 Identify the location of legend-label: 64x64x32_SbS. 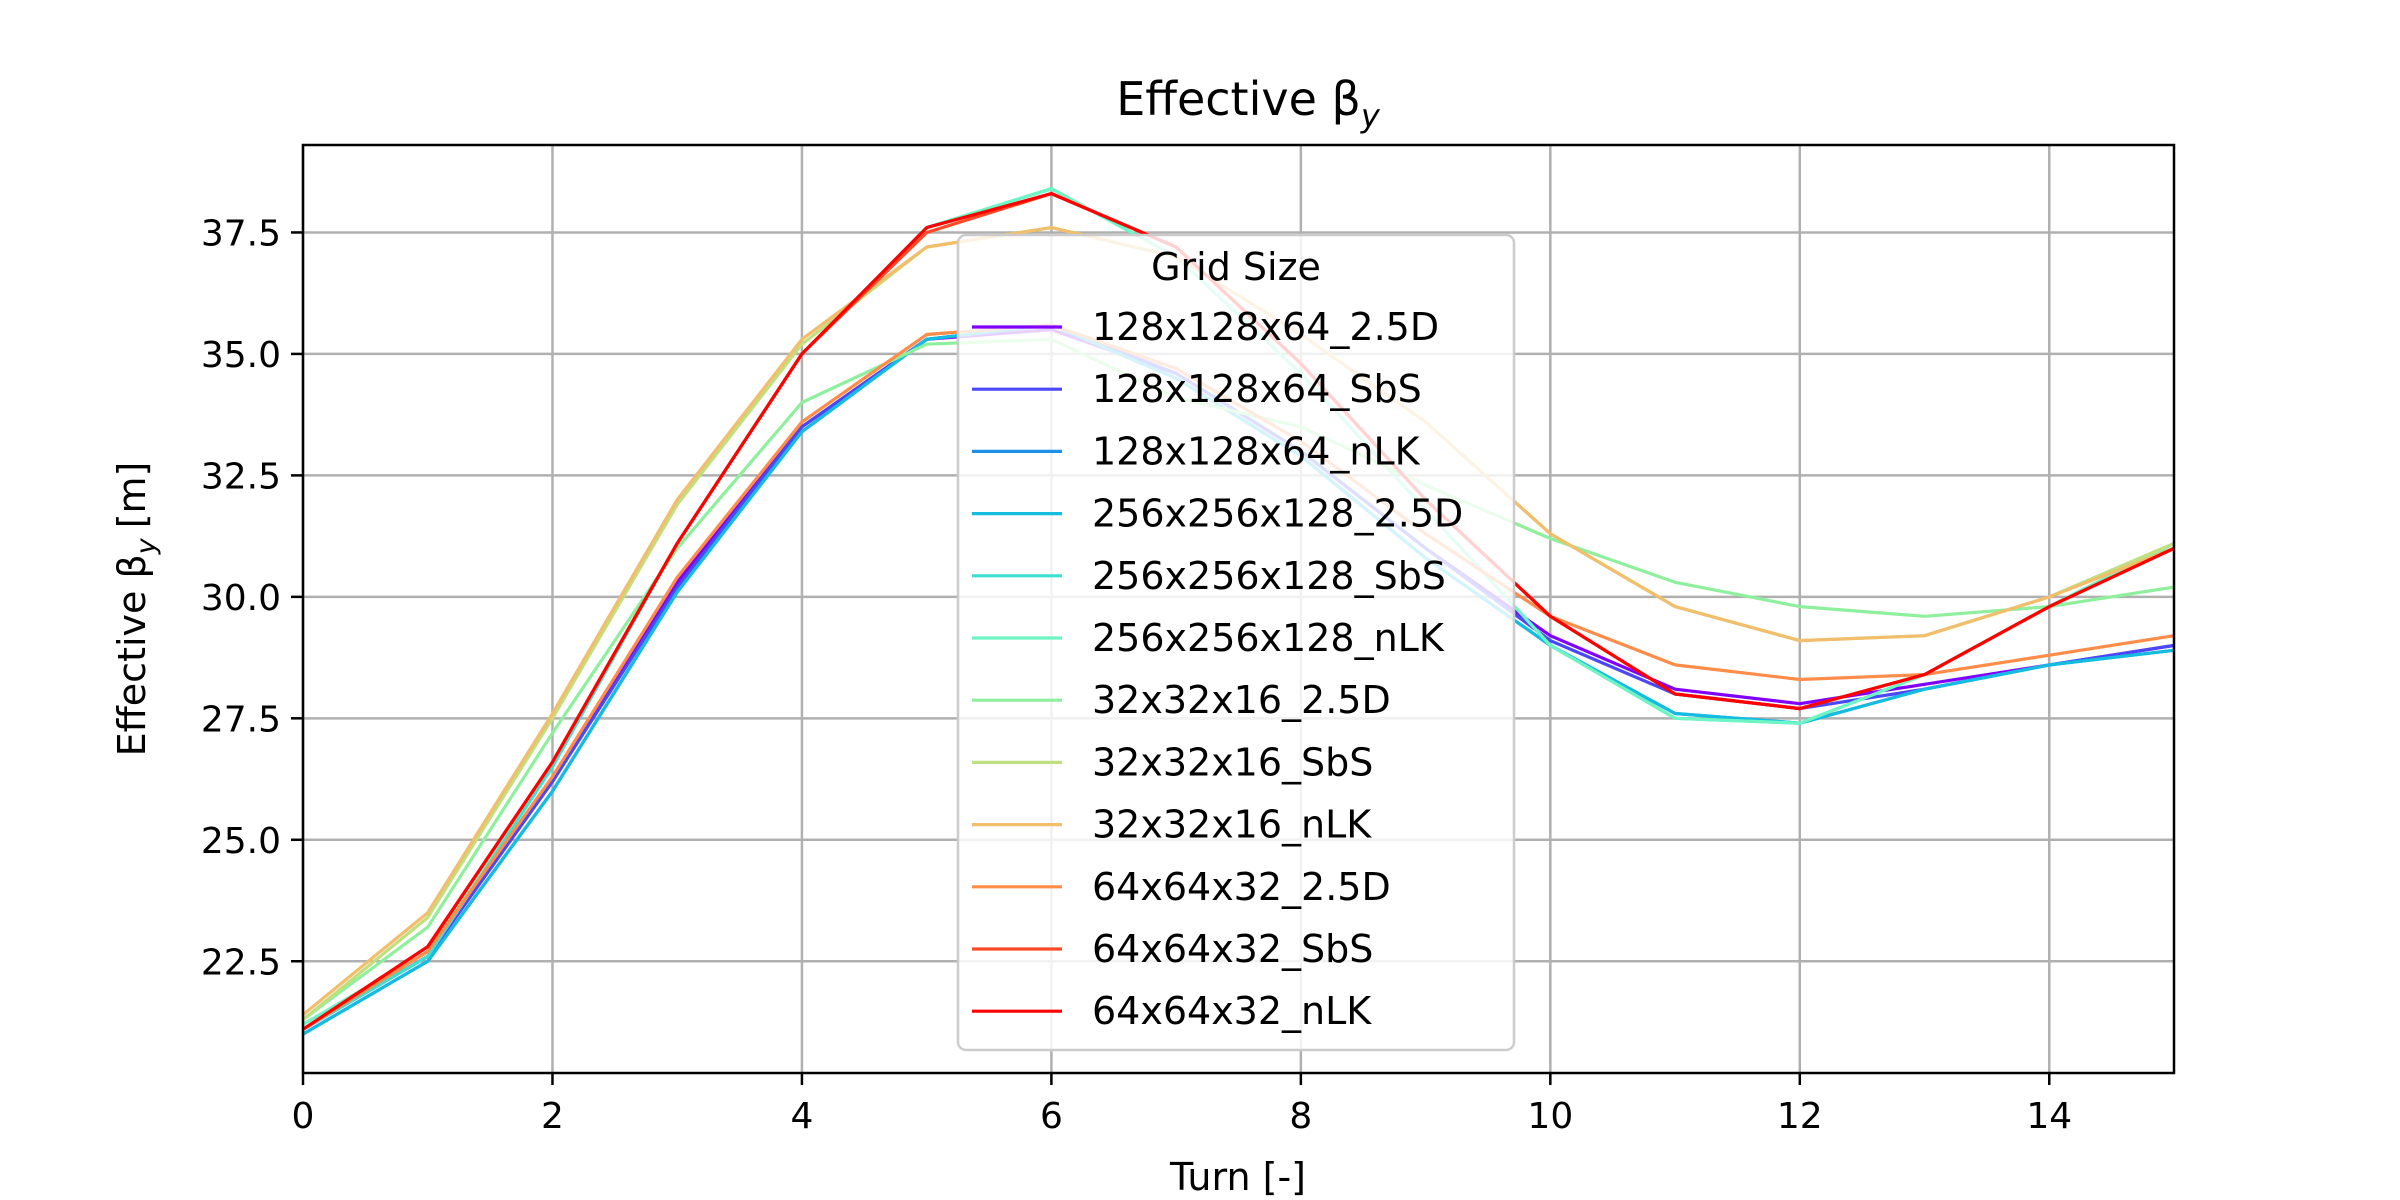
(1232, 949).